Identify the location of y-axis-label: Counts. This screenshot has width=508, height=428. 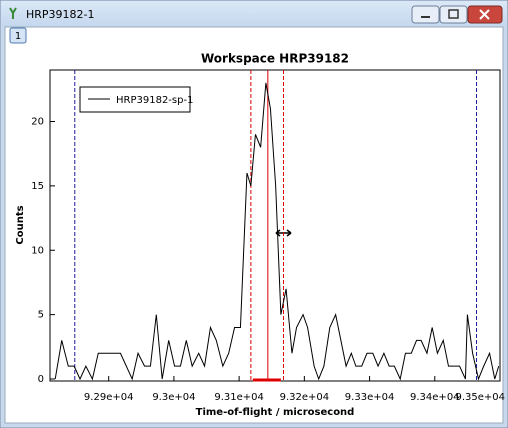
(20, 224).